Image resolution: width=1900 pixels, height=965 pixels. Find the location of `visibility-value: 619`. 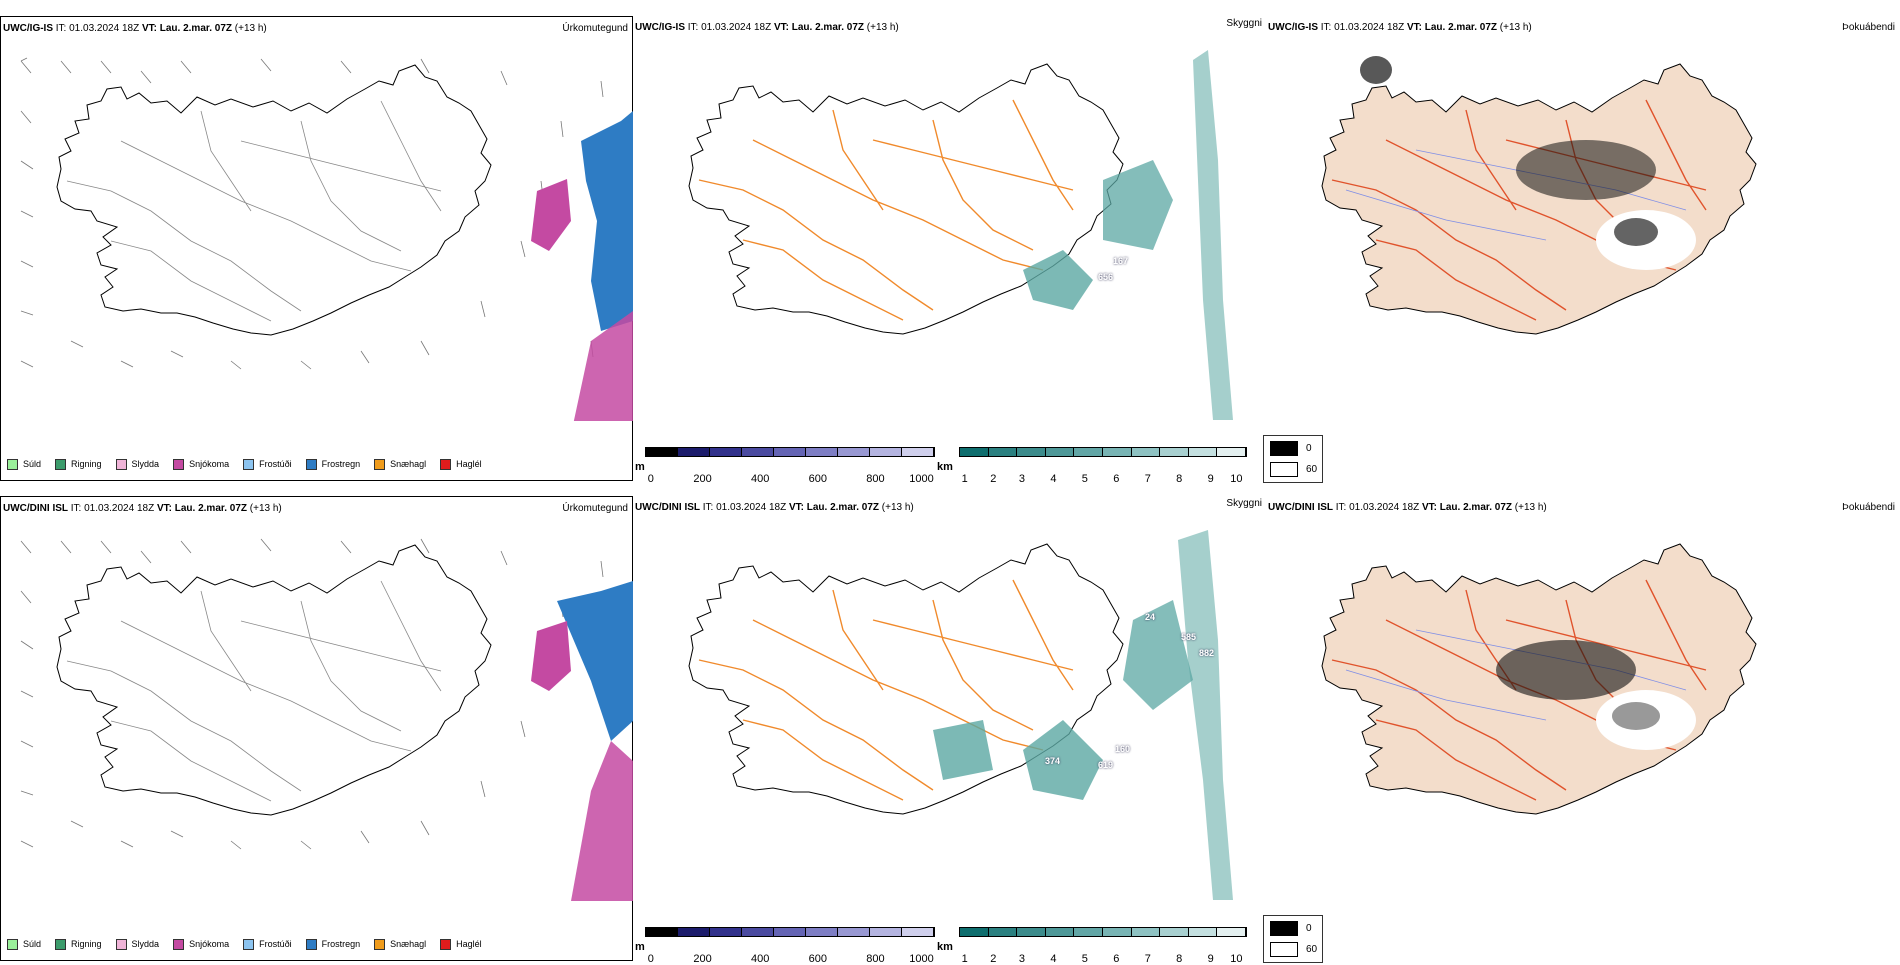

visibility-value: 619 is located at coordinates (1106, 765).